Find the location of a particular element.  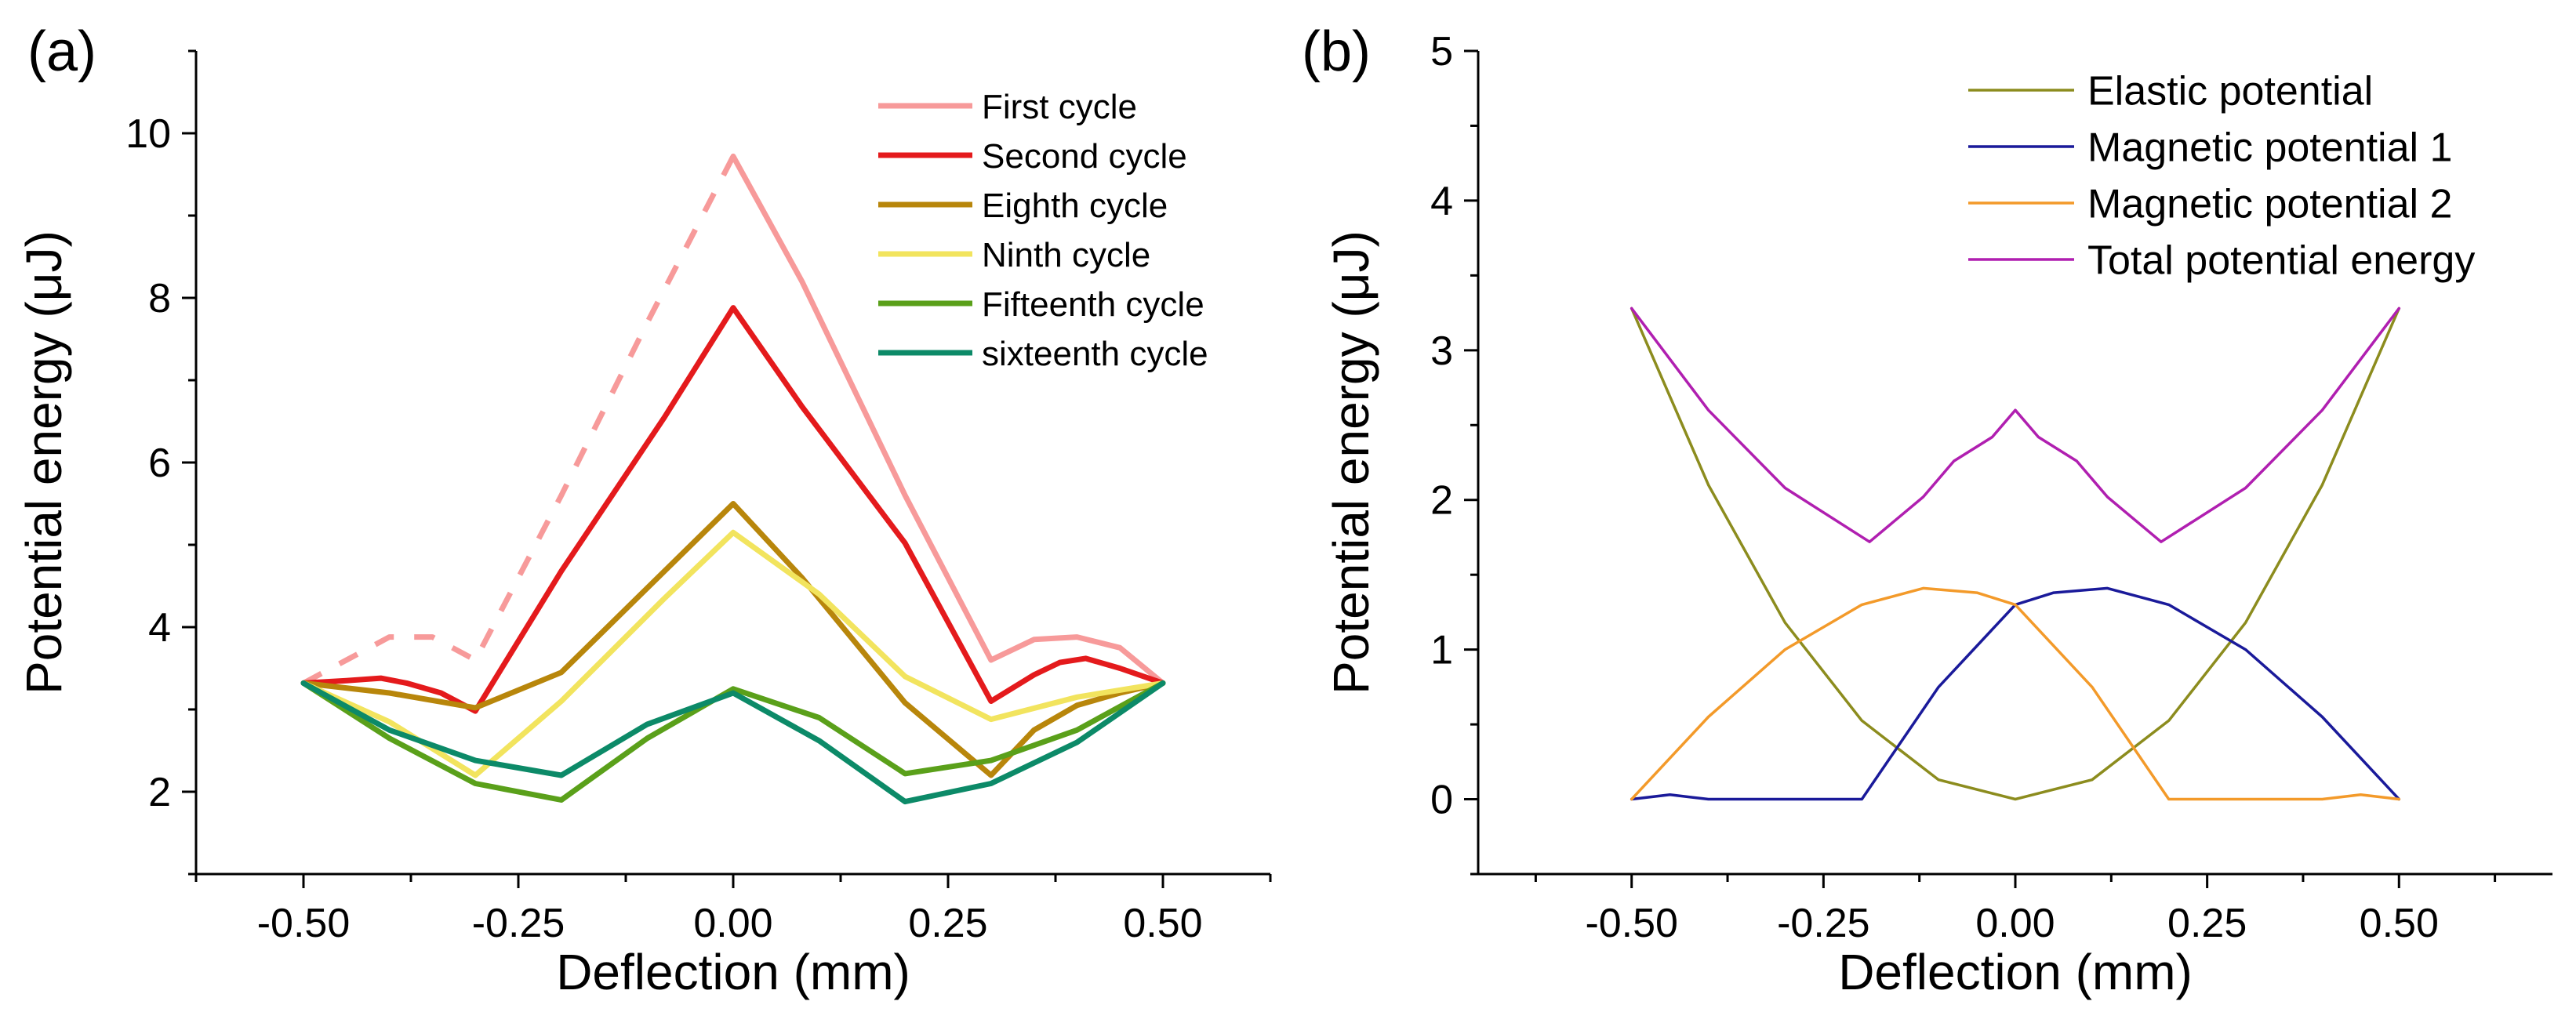

series-line-second-cycle is located at coordinates (733, 509).